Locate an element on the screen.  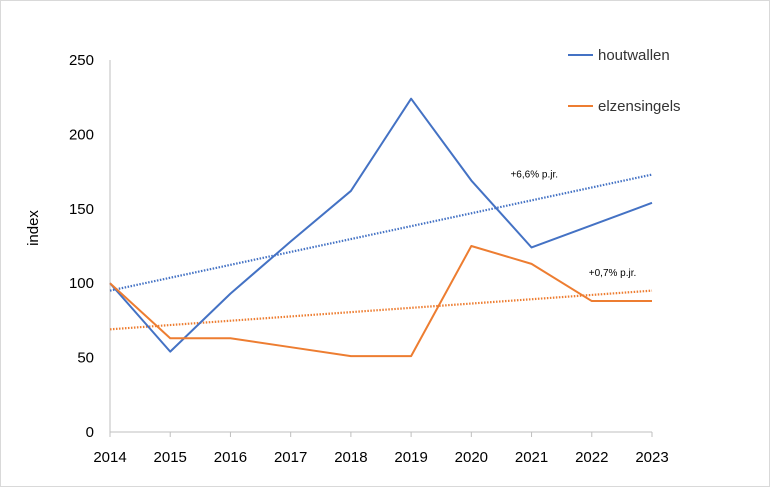
x-tick-label: 2020 is located at coordinates (471, 457).